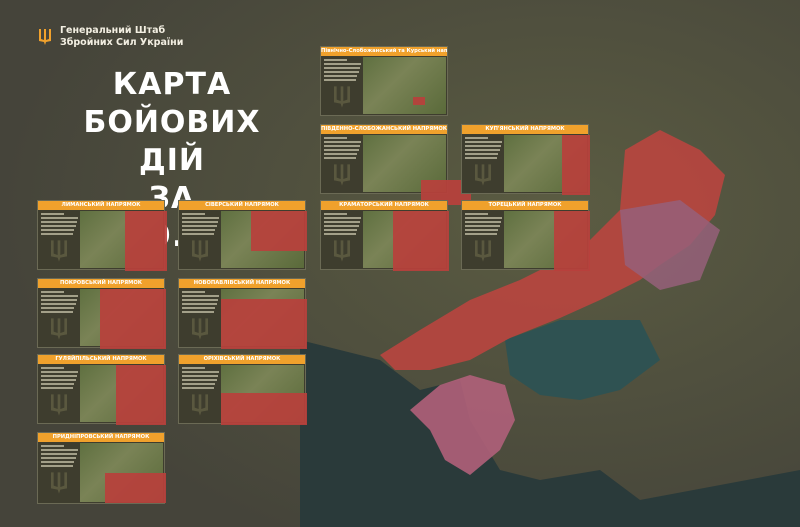 Image resolution: width=800 pixels, height=527 pixels. I want to click on occupied-donbas, so click(670, 245).